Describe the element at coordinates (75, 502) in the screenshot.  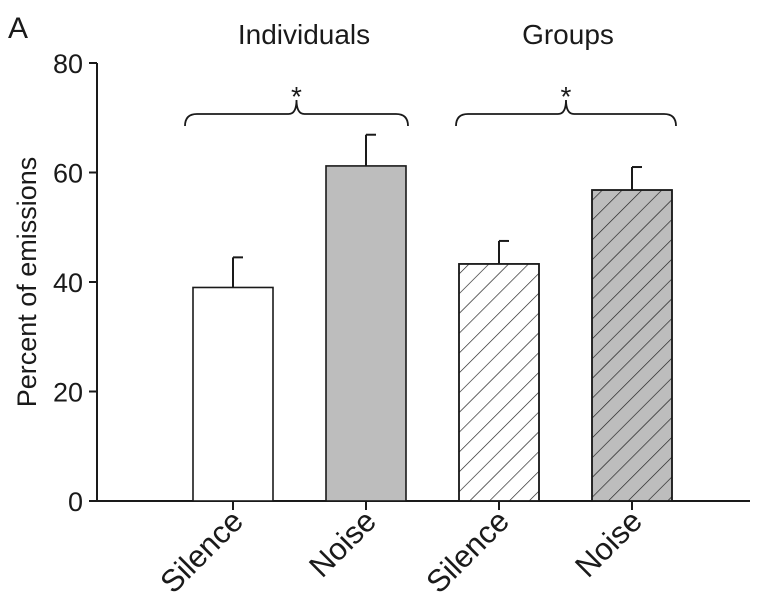
I see `y-tick-label: 0` at that location.